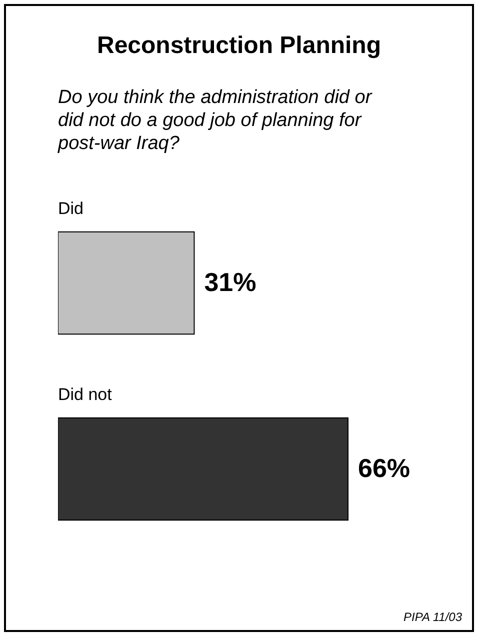  I want to click on chart-subtitle: Do you think the administration did or did not do a good job of planning for post-war Iraq?, so click(216, 120).